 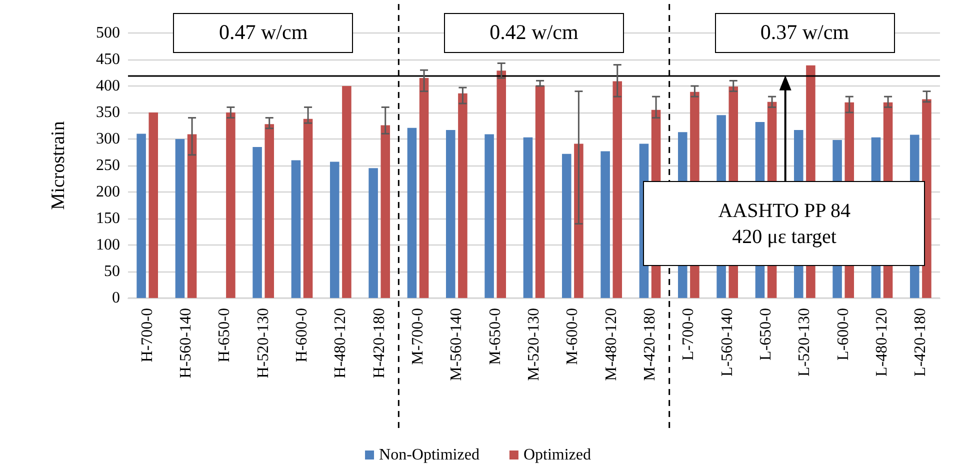 What do you see at coordinates (843, 334) in the screenshot?
I see `x-tick-label: L-600-0` at bounding box center [843, 334].